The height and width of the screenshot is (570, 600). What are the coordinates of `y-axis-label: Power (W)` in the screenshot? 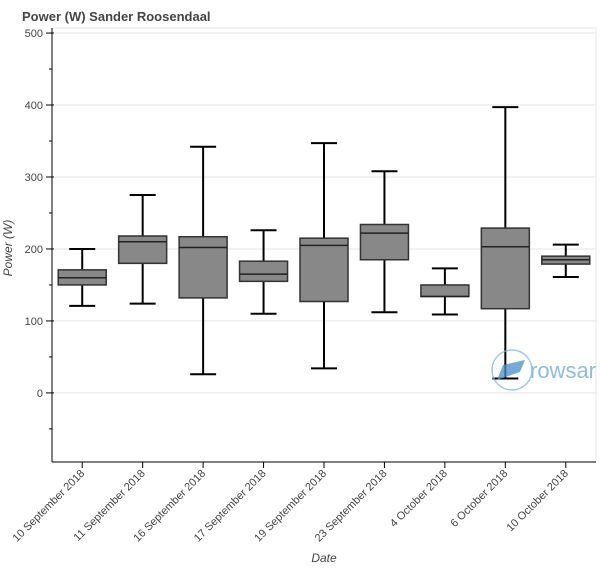 It's located at (8, 248).